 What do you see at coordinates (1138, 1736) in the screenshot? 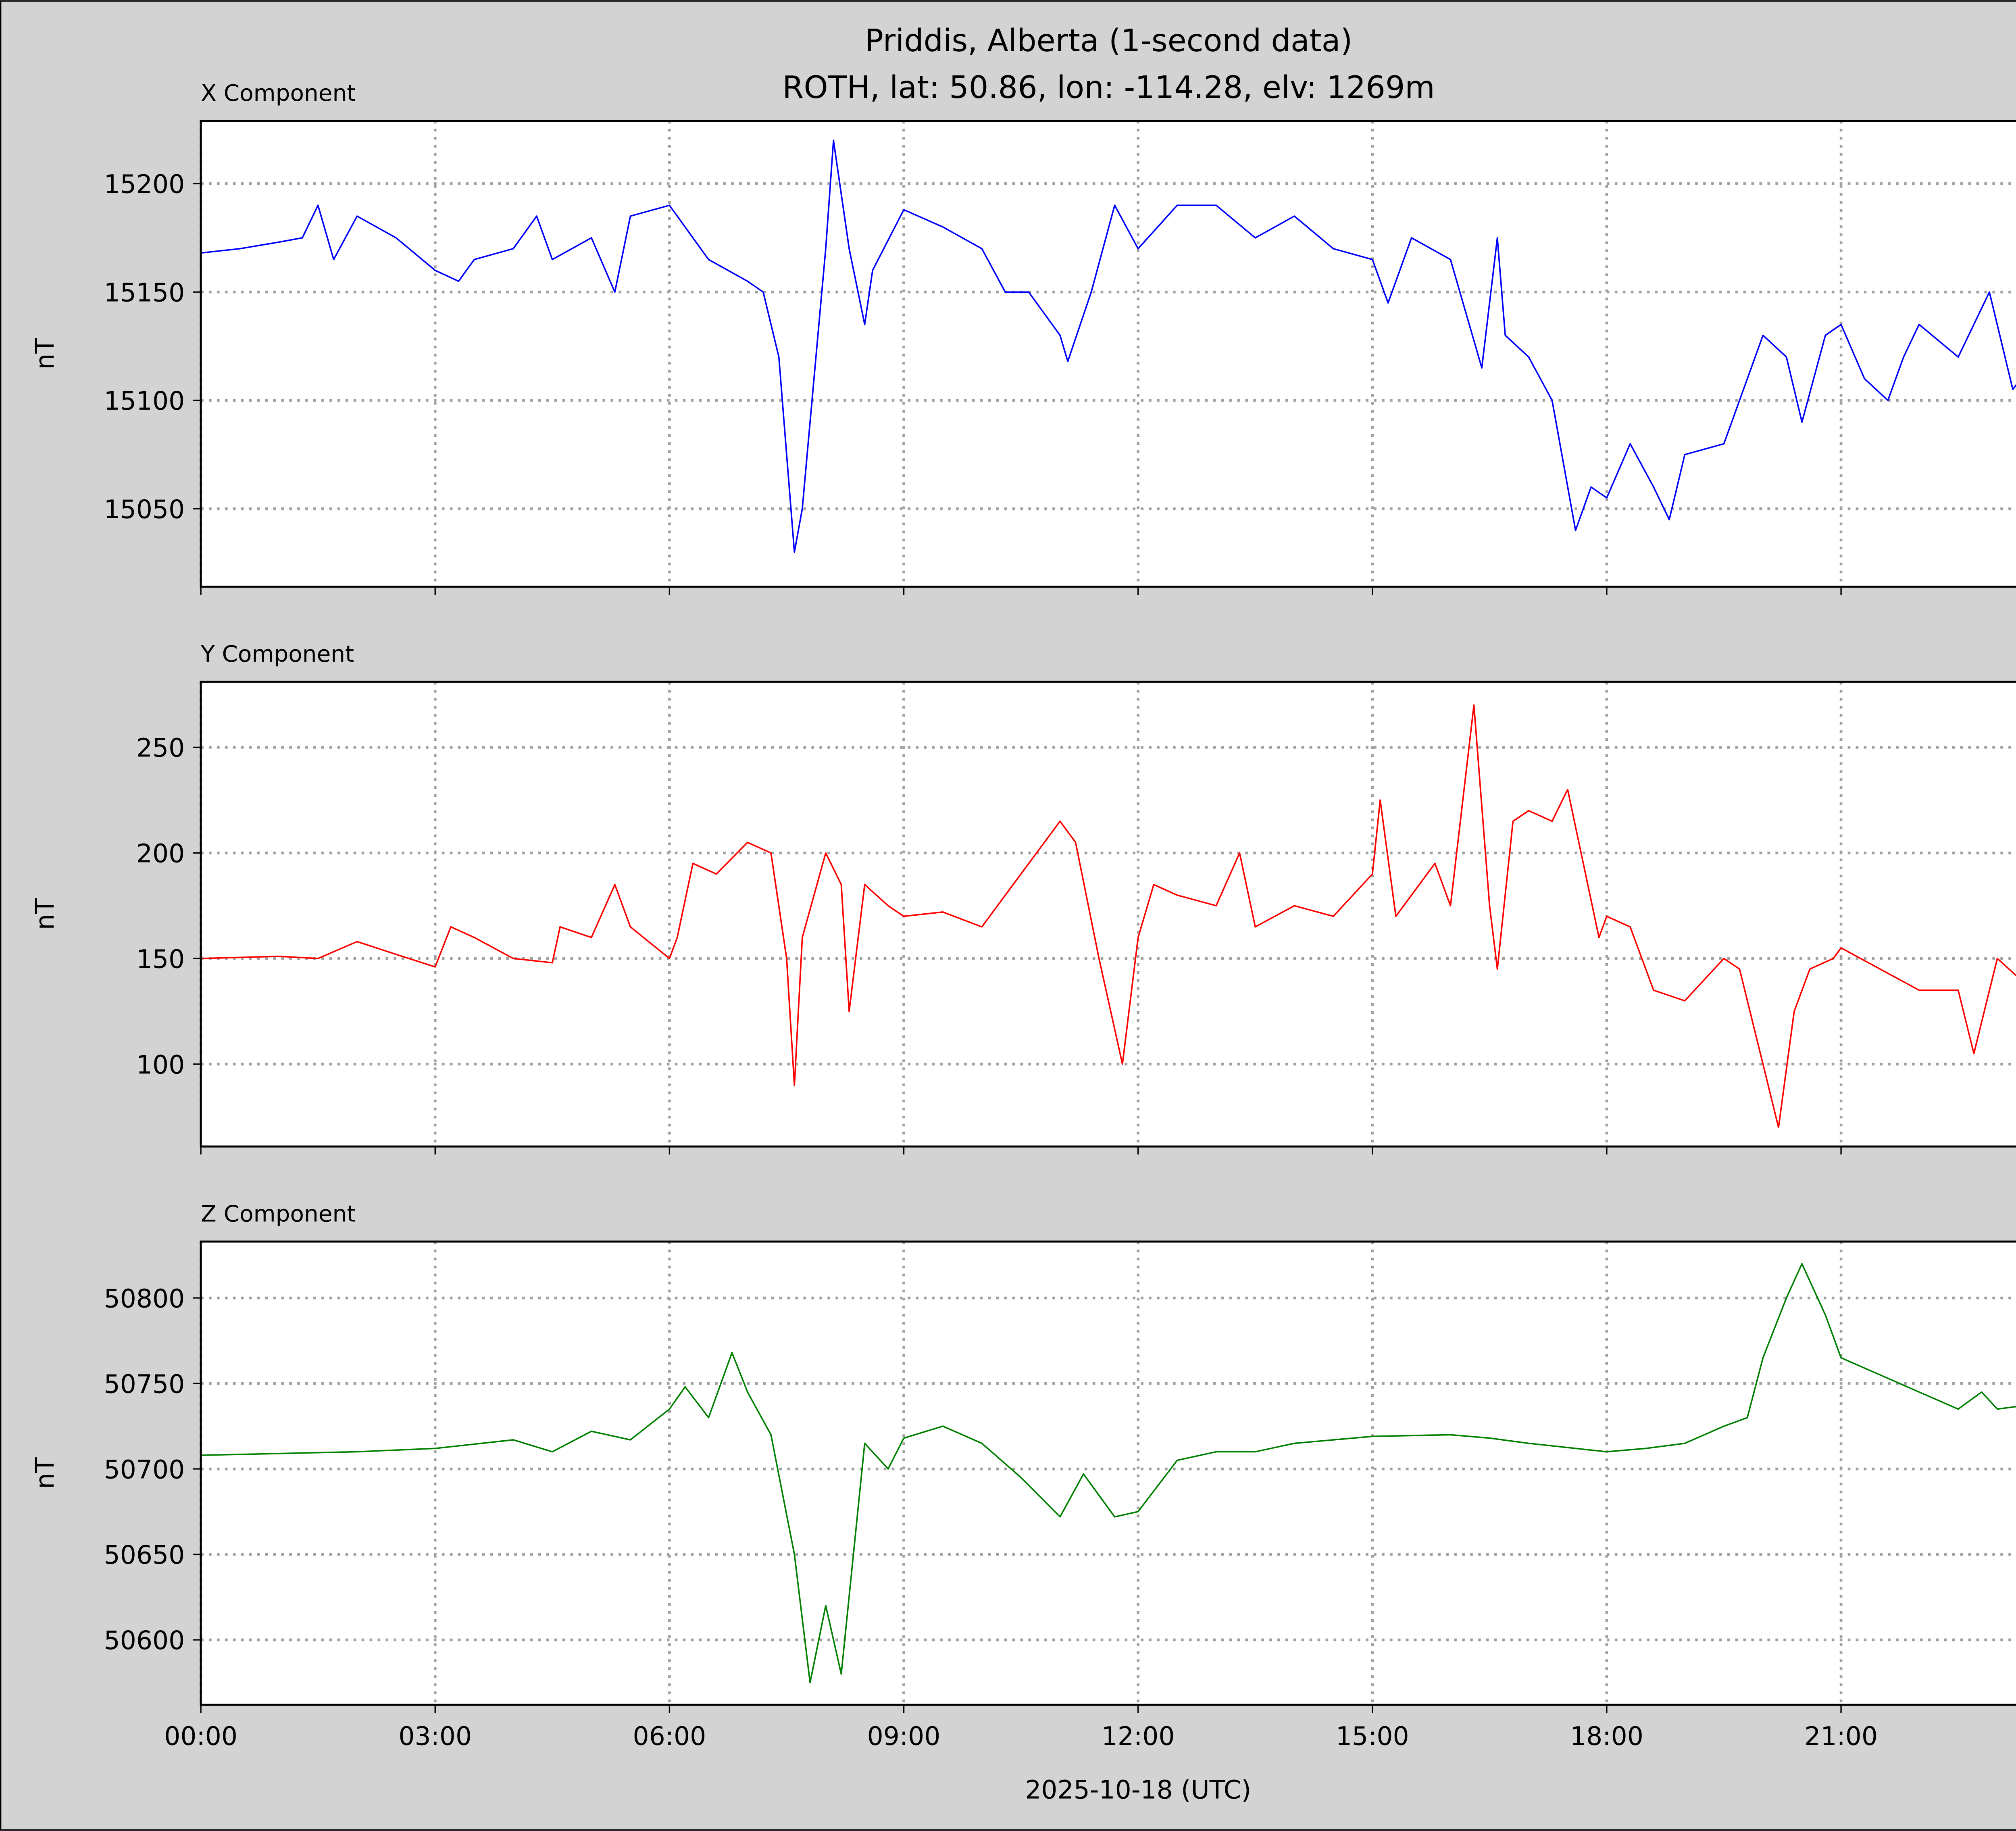
I see `x-tick-label: 12:00` at bounding box center [1138, 1736].